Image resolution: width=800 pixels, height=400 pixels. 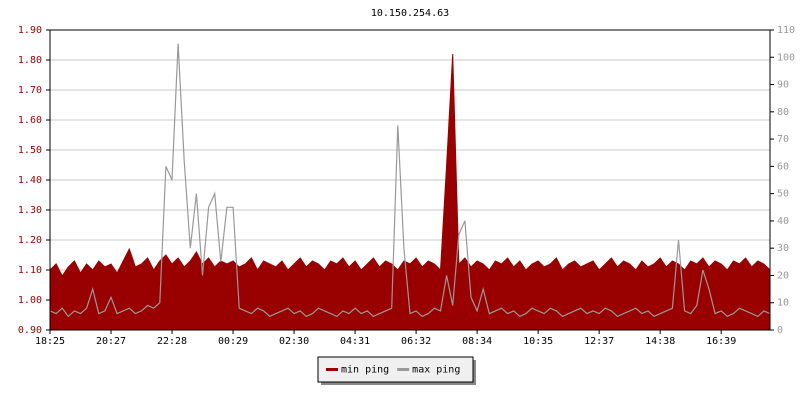 I want to click on y-tick-label: 1.00, so click(x=30, y=300).